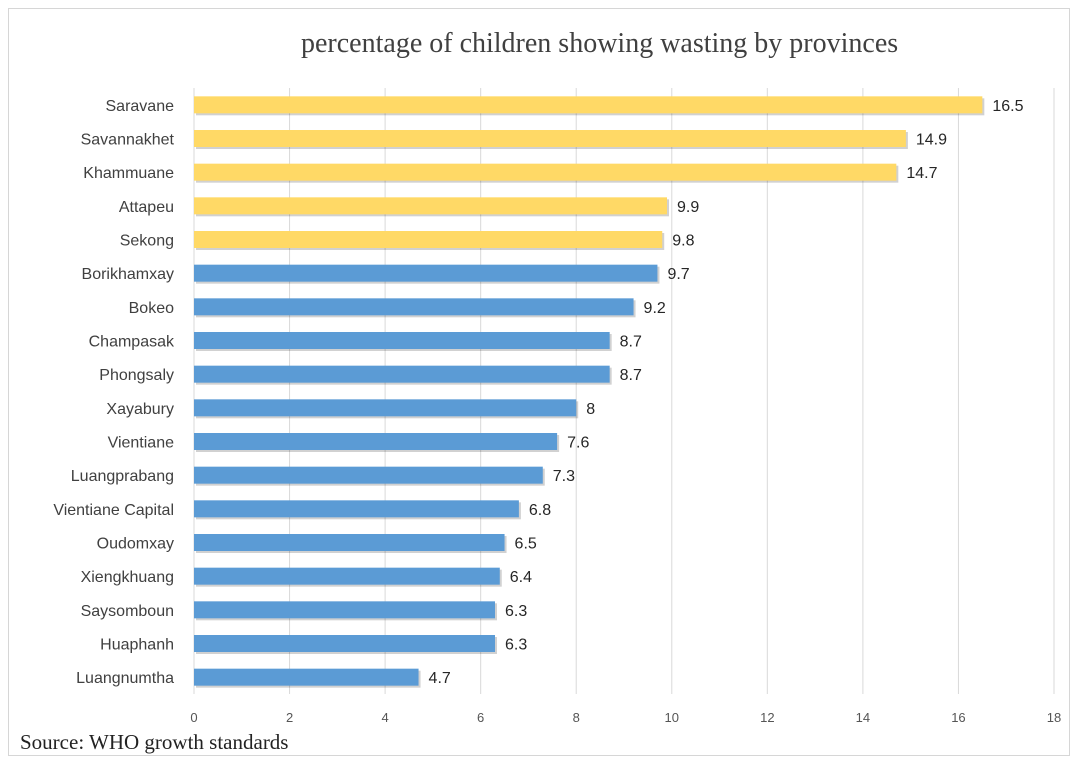 This screenshot has height=758, width=1081. What do you see at coordinates (672, 717) in the screenshot?
I see `x-tick-label: 10` at bounding box center [672, 717].